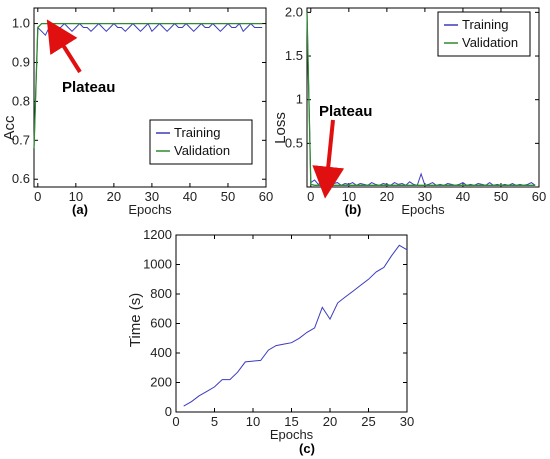 This screenshot has width=550, height=459. Describe the element at coordinates (135, 320) in the screenshot. I see `y-axis-label: Time (s)` at that location.